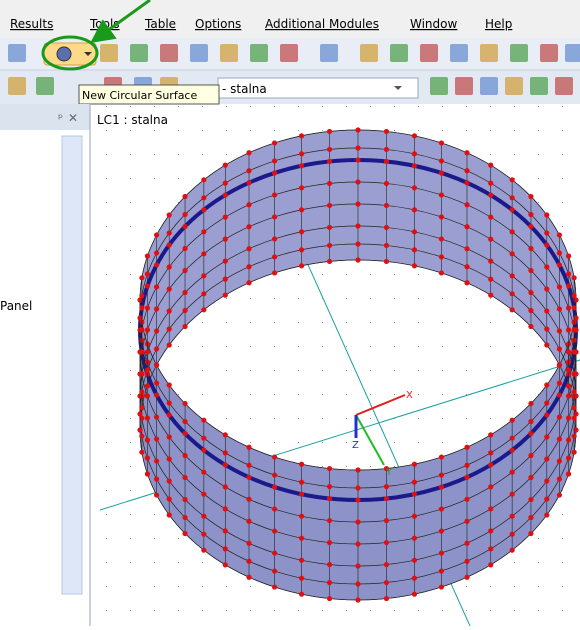 This screenshot has width=580, height=630. What do you see at coordinates (218, 24) in the screenshot?
I see `menu-item: Options` at bounding box center [218, 24].